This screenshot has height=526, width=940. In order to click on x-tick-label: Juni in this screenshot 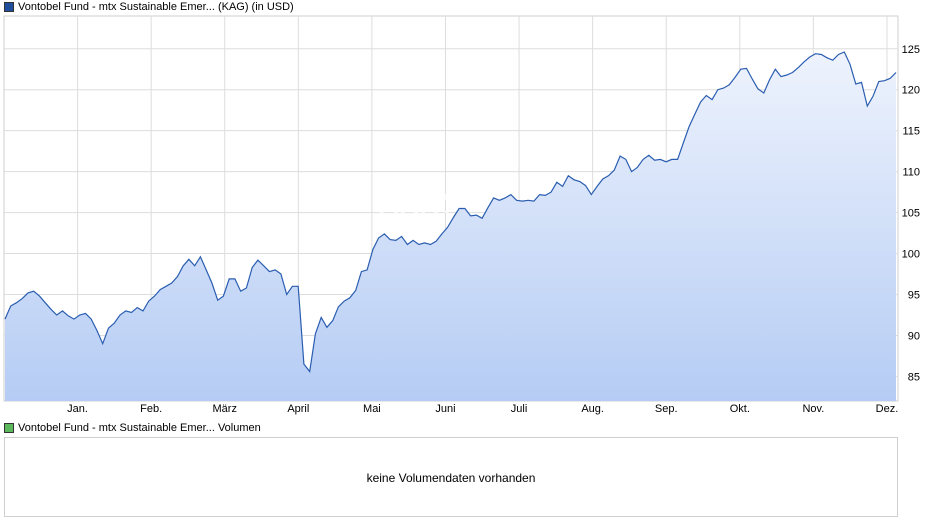, I will do `click(445, 409)`.